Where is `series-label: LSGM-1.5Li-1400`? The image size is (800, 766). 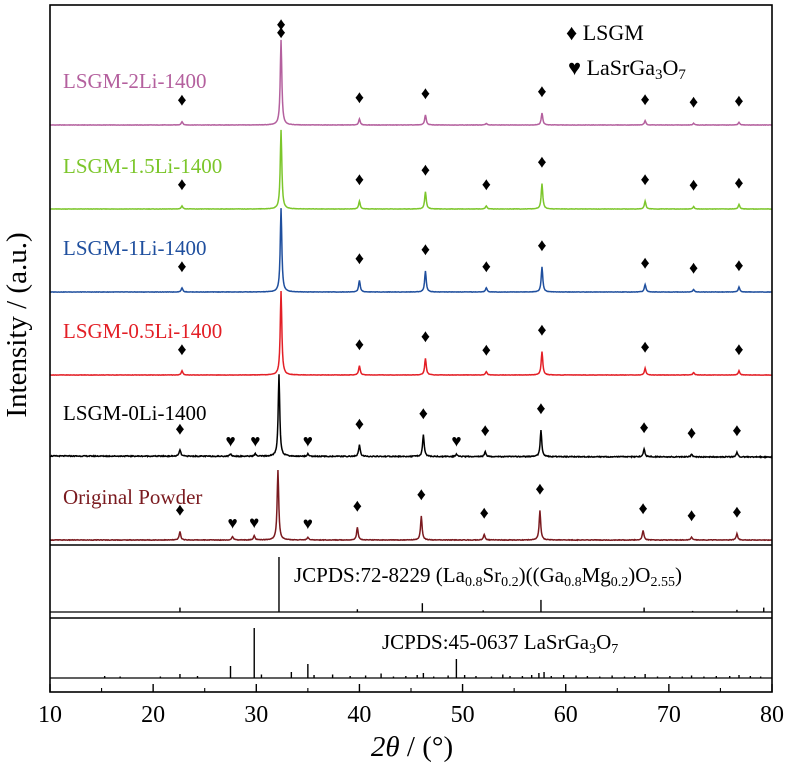 series-label: LSGM-1.5Li-1400 is located at coordinates (142, 166).